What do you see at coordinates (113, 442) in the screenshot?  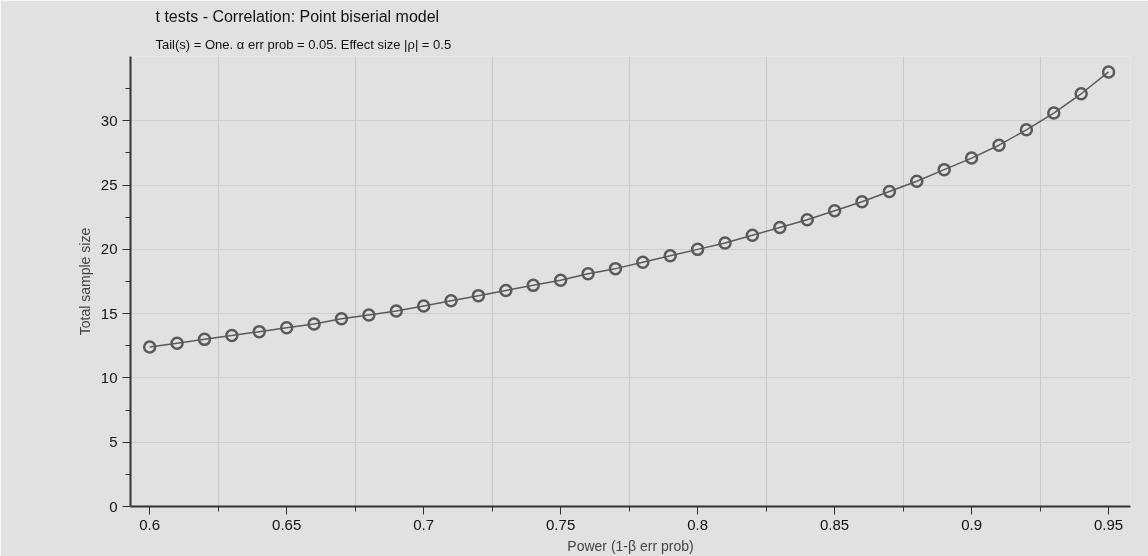 I see `y-tick-label: 5` at bounding box center [113, 442].